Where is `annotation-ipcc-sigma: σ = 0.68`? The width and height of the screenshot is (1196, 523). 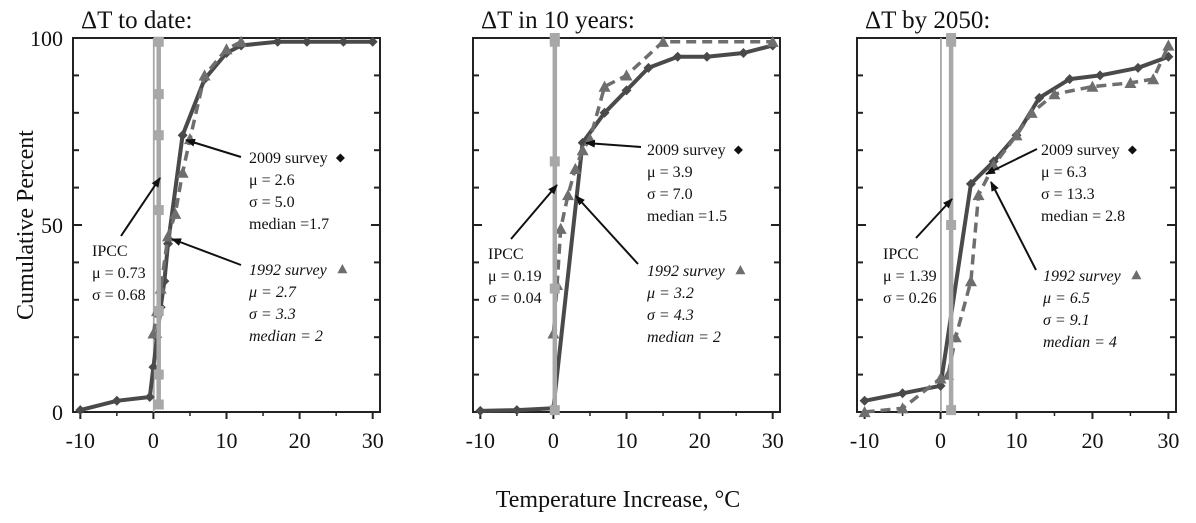 annotation-ipcc-sigma: σ = 0.68 is located at coordinates (119, 295).